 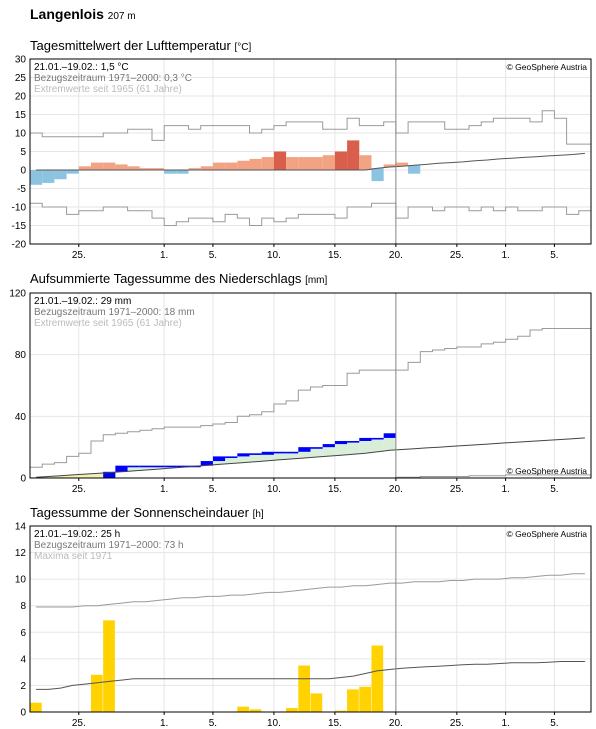 What do you see at coordinates (243, 47) in the screenshot?
I see `temperature-unit: [°C]` at bounding box center [243, 47].